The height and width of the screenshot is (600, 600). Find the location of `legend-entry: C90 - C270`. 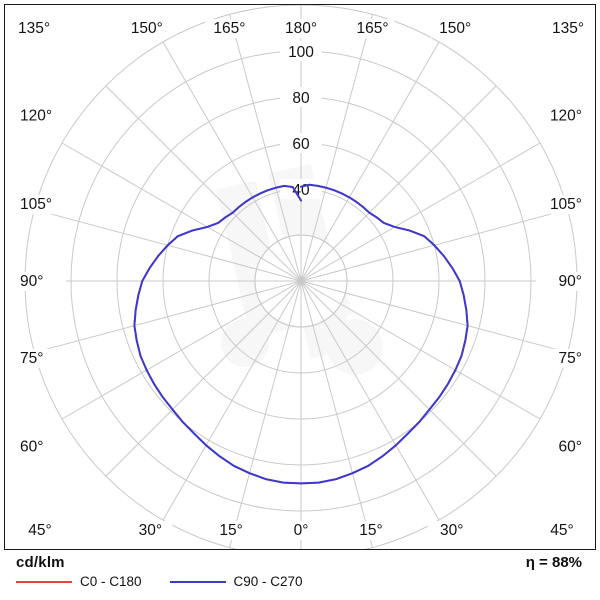

legend-entry: C90 - C270 is located at coordinates (236, 581).